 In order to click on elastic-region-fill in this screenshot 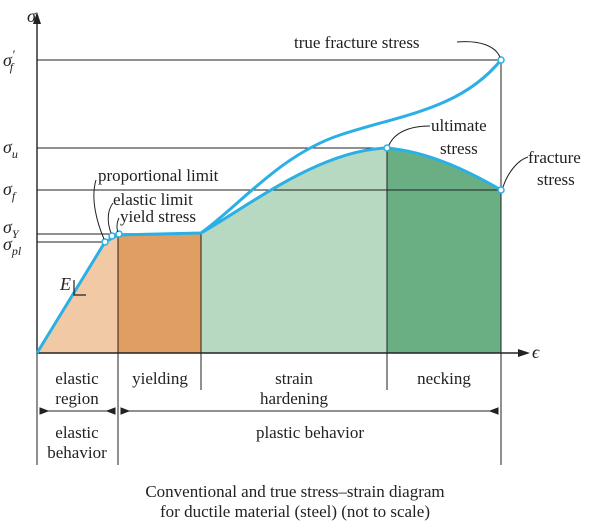, I will do `click(77, 294)`.